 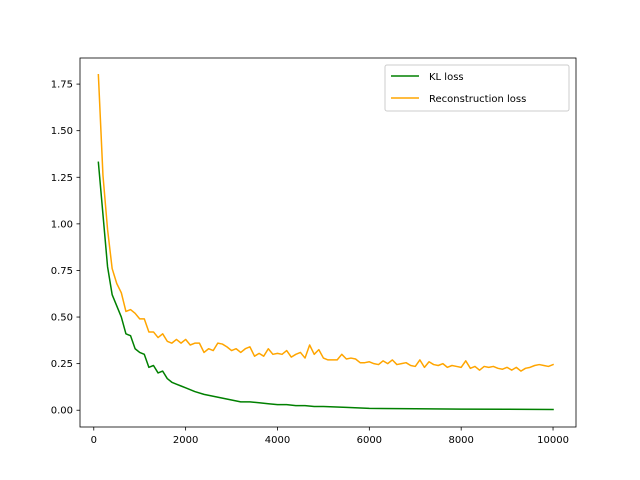 I want to click on y-tick-label: 0.00, so click(x=62, y=411).